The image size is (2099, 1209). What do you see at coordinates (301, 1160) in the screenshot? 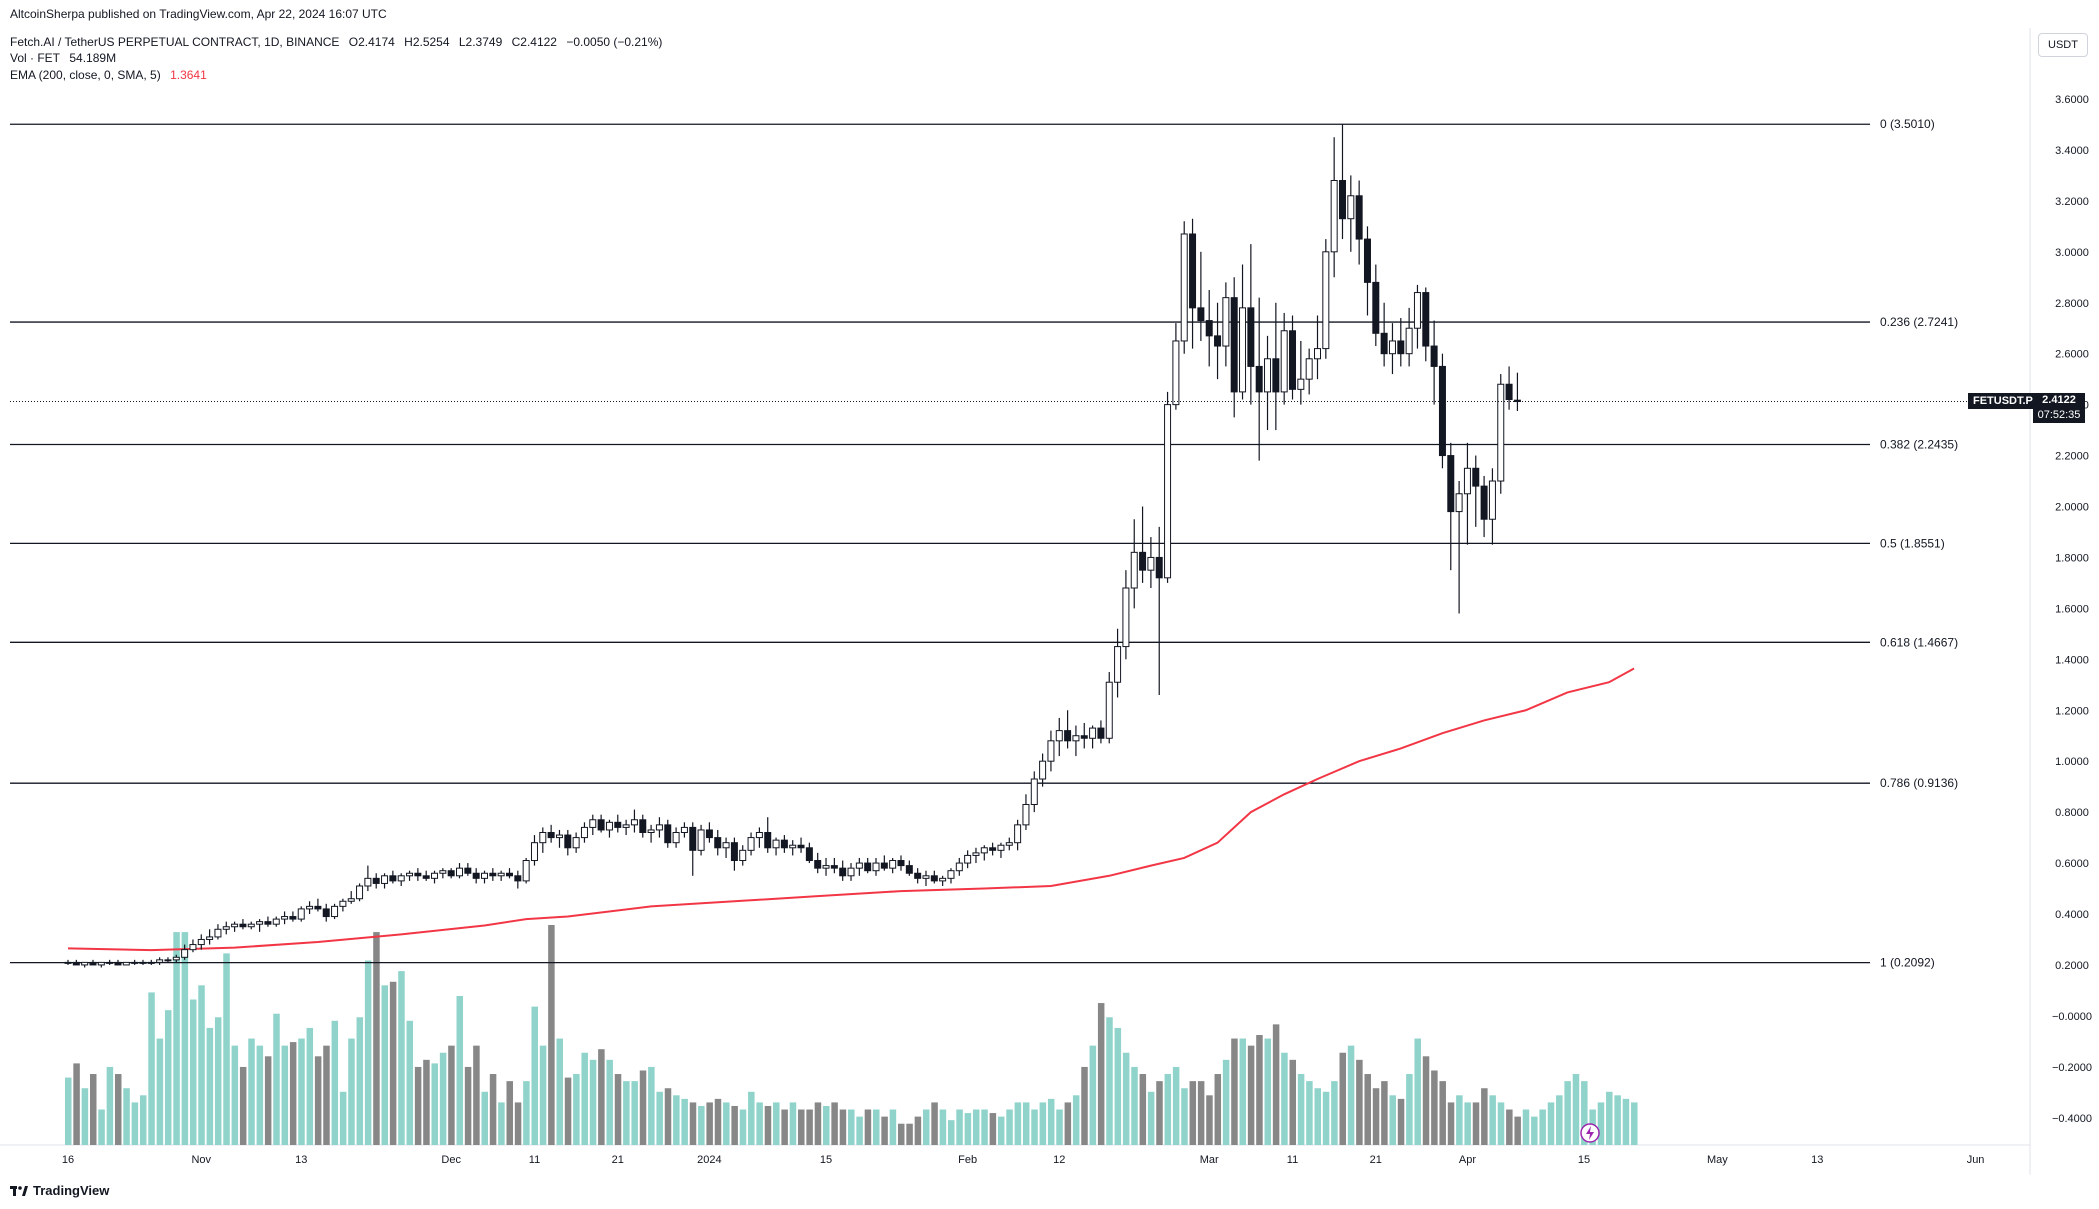
I see `time-tick-label: 13` at bounding box center [301, 1160].